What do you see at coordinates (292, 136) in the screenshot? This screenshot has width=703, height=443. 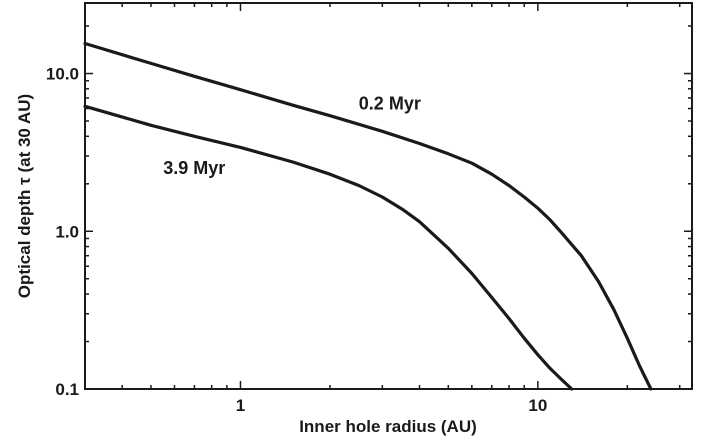 I see `series-annotations: 0.2 Myr 3.9 Myr` at bounding box center [292, 136].